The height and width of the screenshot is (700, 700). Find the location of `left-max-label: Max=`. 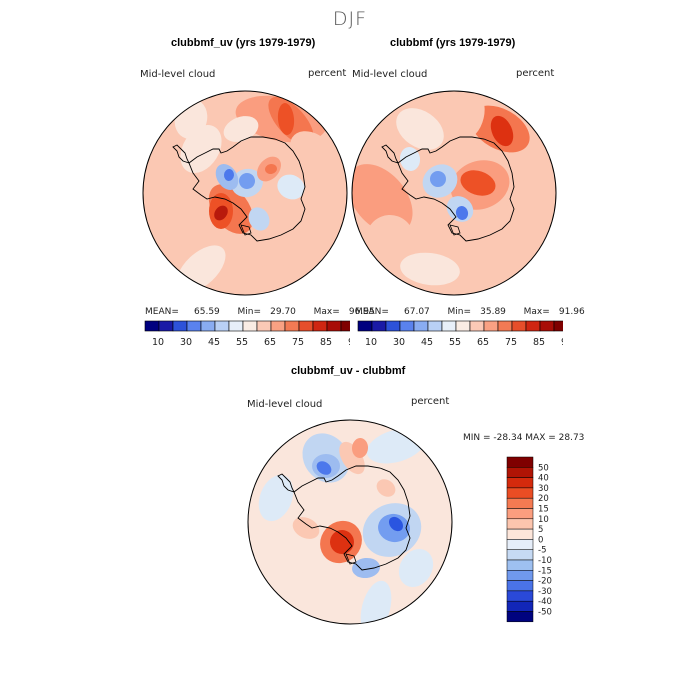

left-max-label: Max= is located at coordinates (326, 312).